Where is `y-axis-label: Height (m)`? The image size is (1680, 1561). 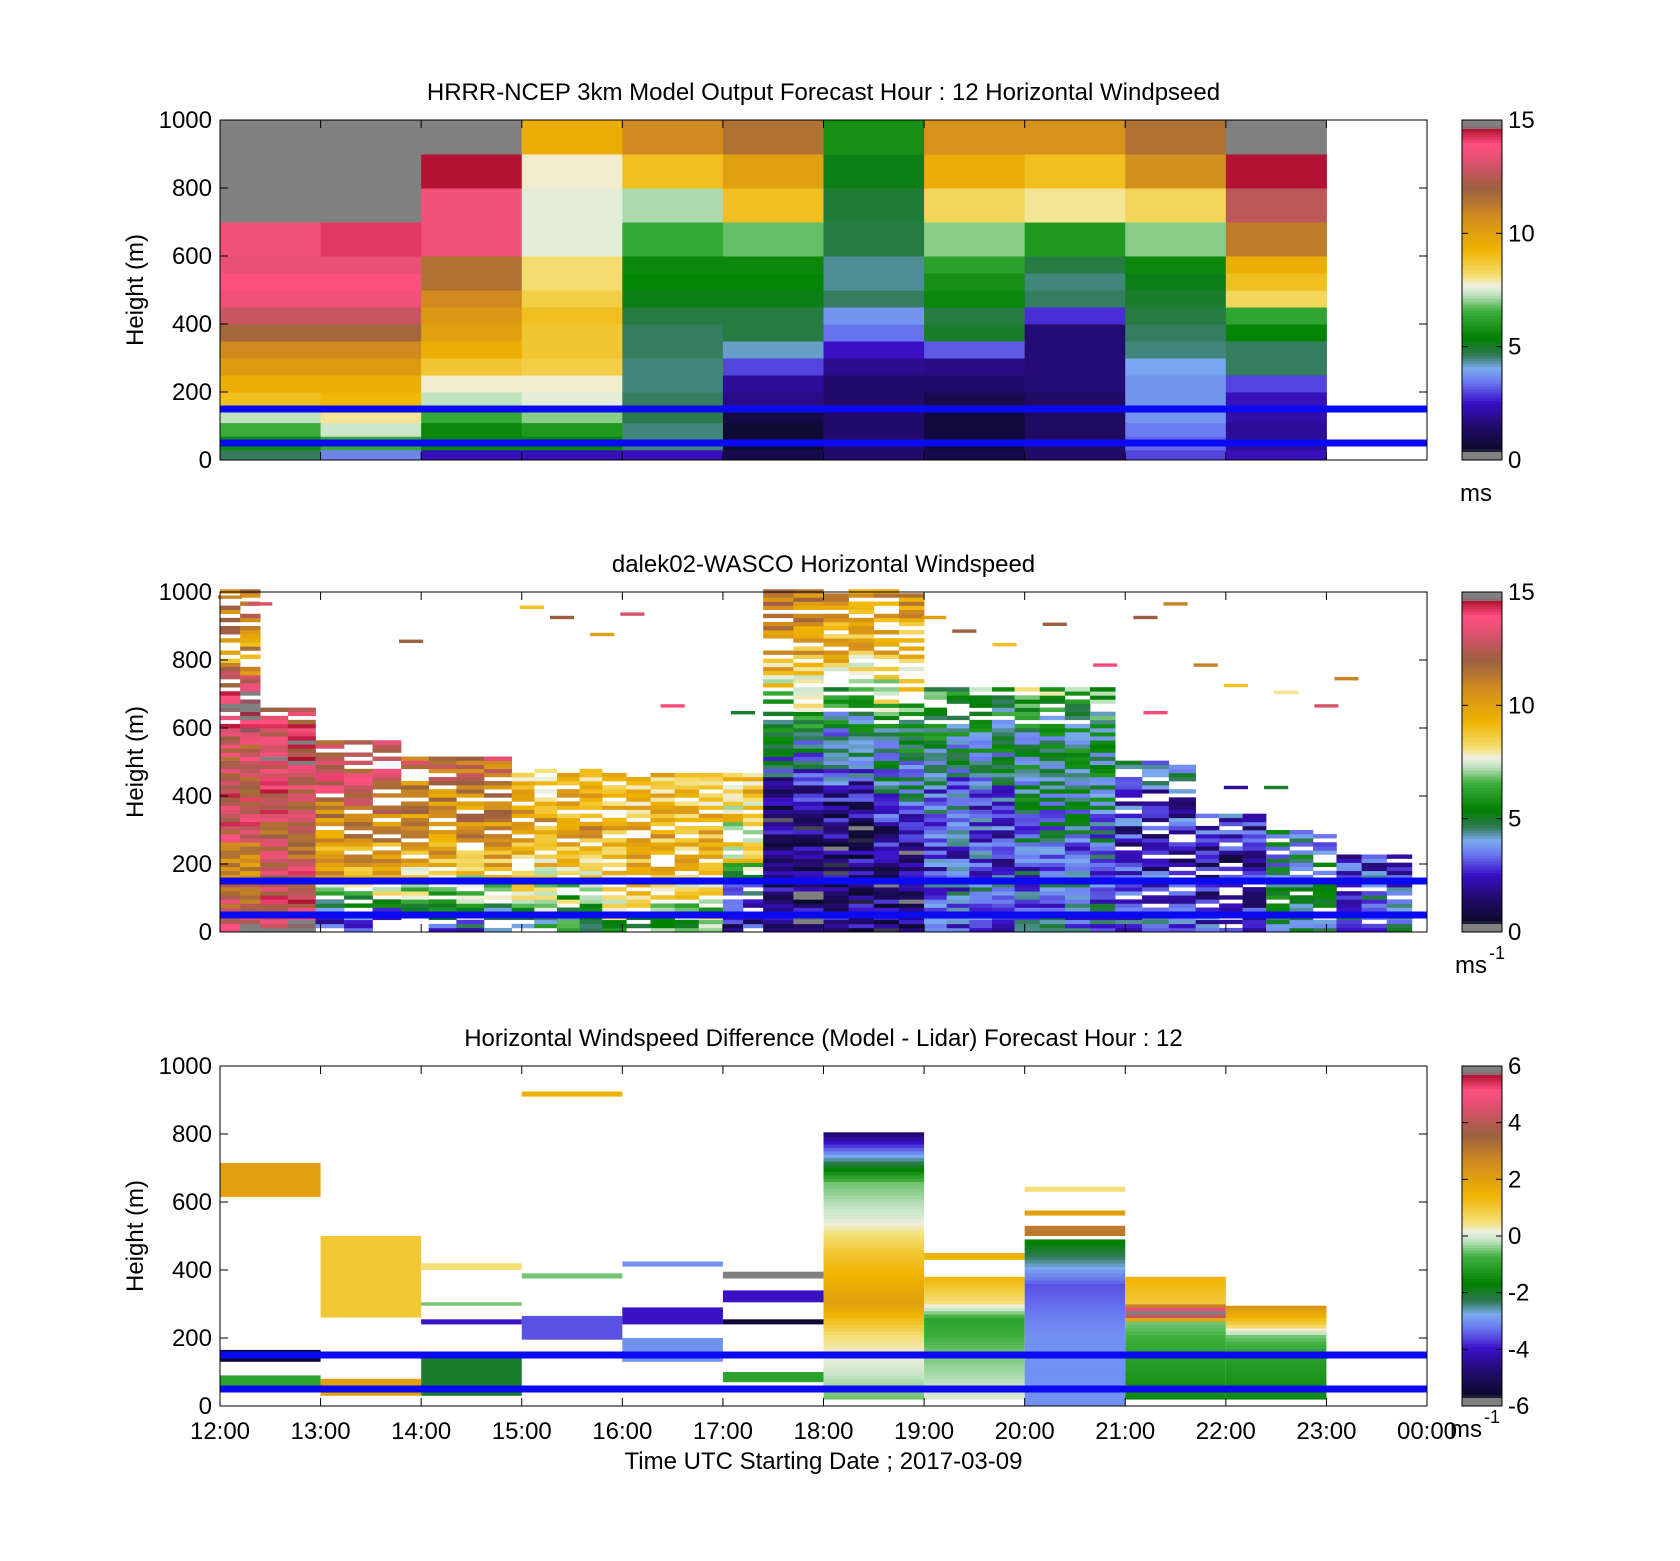 y-axis-label: Height (m) is located at coordinates (135, 1236).